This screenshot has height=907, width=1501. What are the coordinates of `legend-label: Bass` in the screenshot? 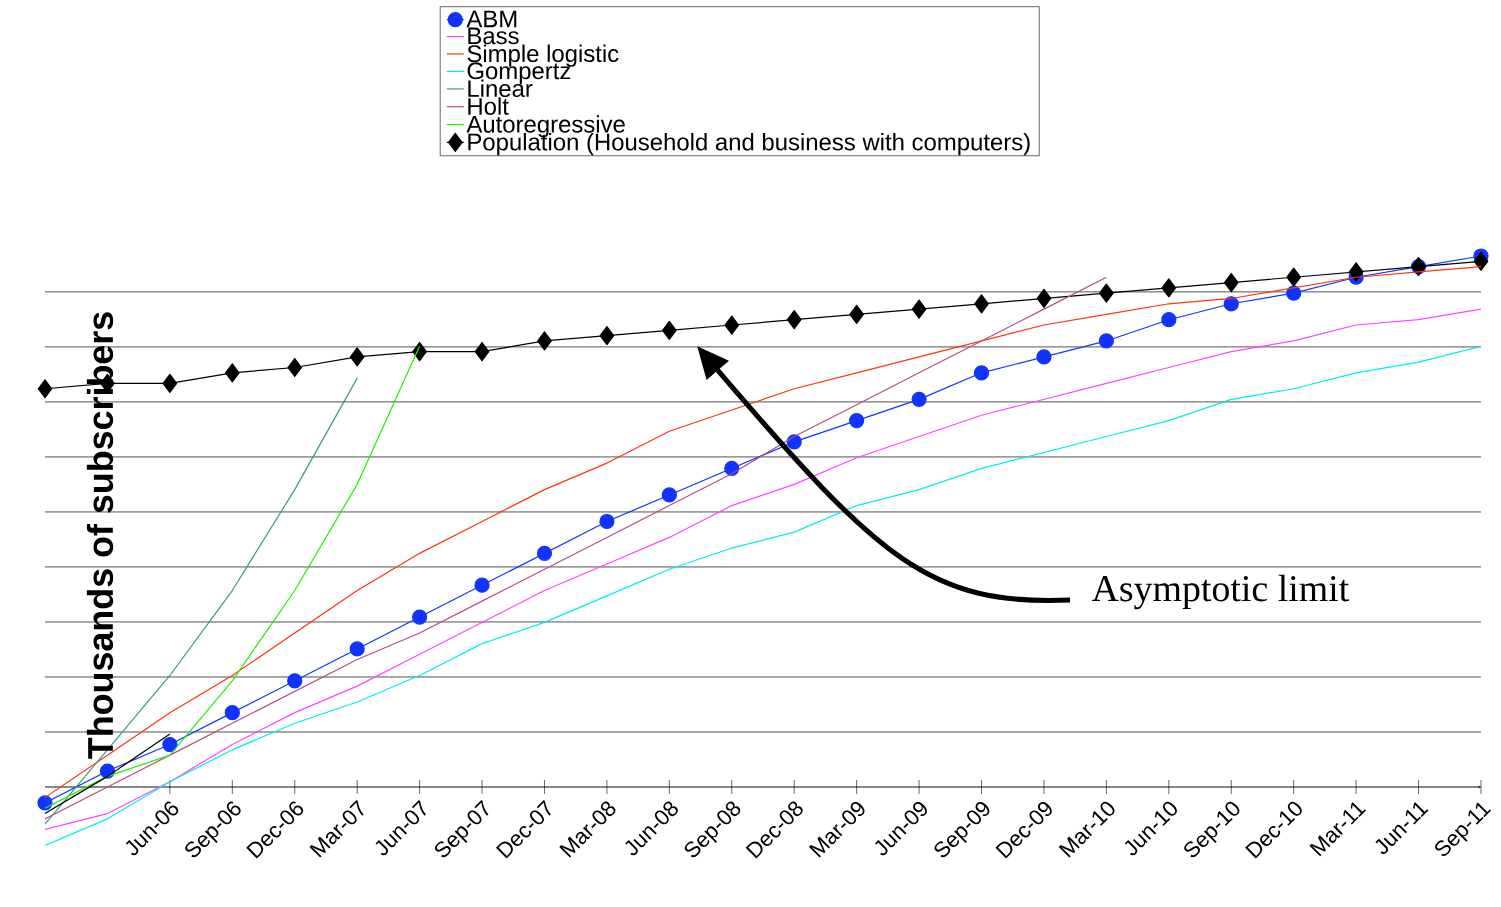 It's located at (493, 36).